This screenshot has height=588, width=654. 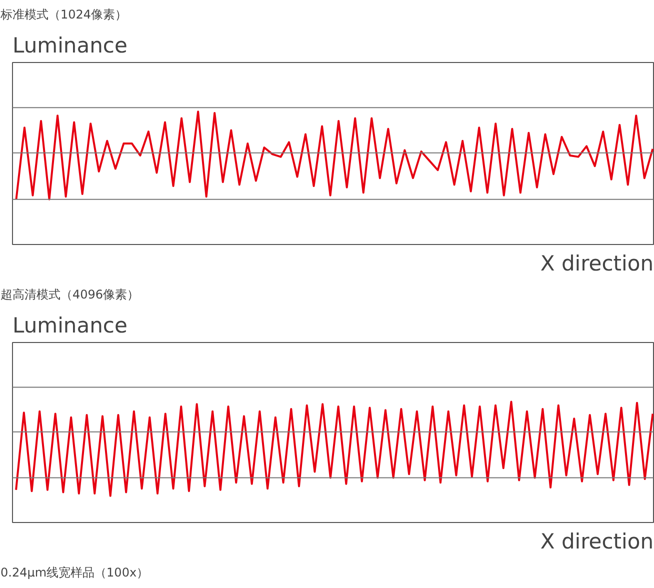 I want to click on chart-title: 超高清模式（4096像素）, so click(x=70, y=295).